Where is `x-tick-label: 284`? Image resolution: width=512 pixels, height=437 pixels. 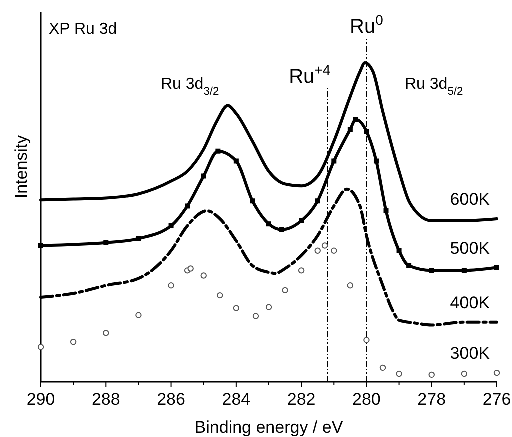
x-tick-label: 284 is located at coordinates (236, 399).